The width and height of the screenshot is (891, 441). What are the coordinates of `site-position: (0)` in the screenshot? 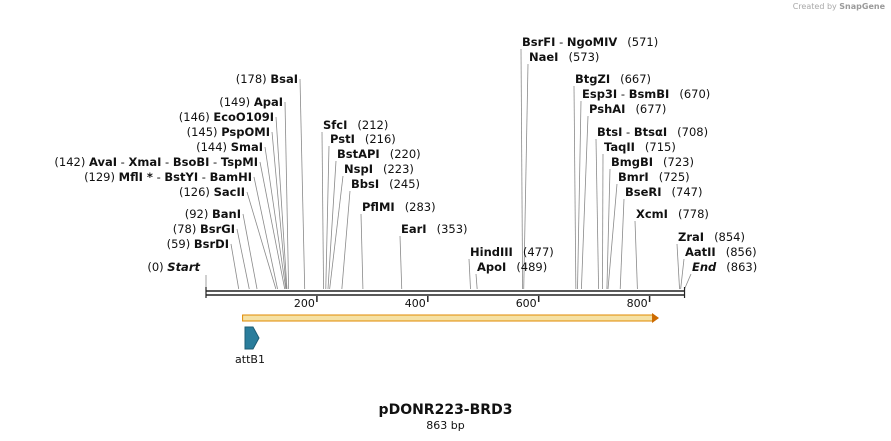 It's located at (157, 267).